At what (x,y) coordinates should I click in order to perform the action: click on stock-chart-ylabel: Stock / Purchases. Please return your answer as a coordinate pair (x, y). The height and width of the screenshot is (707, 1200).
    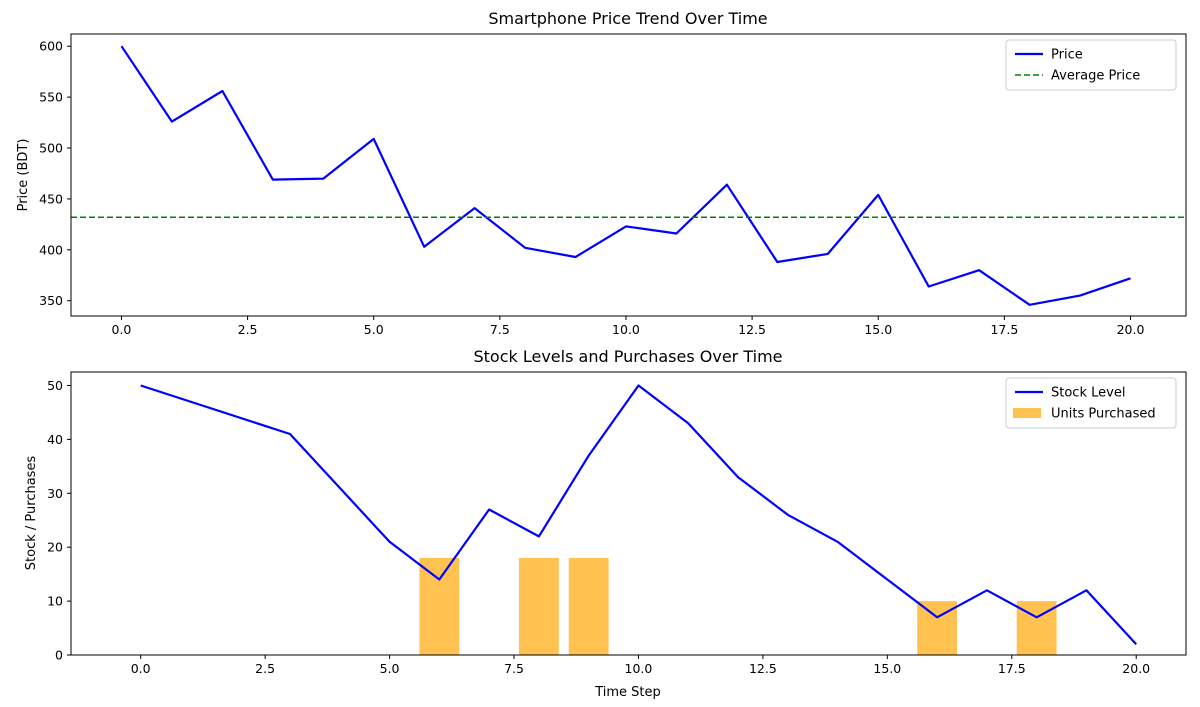
    Looking at the image, I should click on (31, 513).